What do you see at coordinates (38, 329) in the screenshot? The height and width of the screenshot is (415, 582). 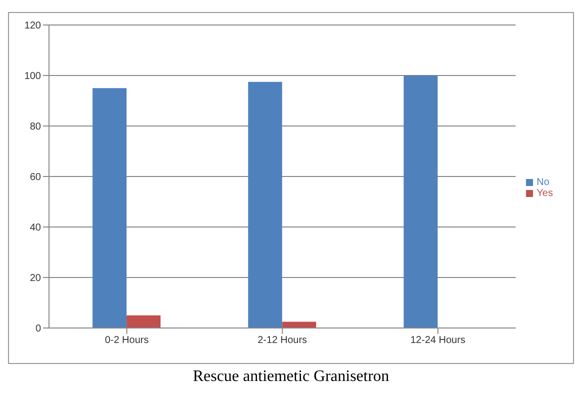 I see `y-tick-label: 0` at bounding box center [38, 329].